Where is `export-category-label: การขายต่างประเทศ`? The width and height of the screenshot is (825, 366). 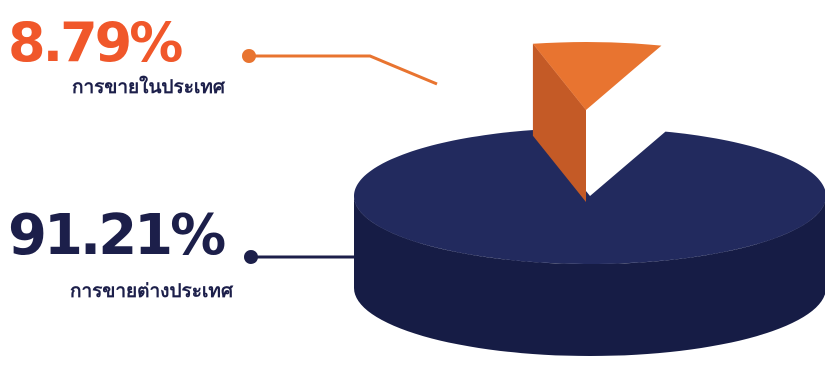 export-category-label: การขายต่างประเทศ is located at coordinates (152, 291).